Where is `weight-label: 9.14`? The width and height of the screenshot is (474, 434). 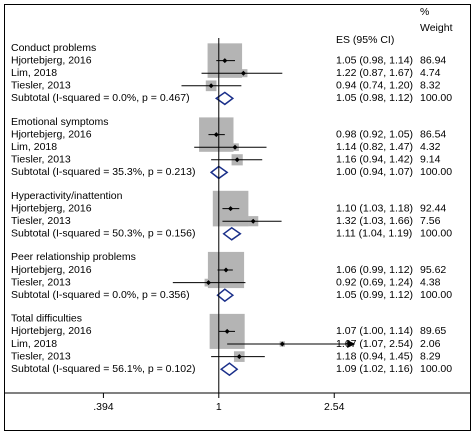
weight-label: 9.14 is located at coordinates (430, 160).